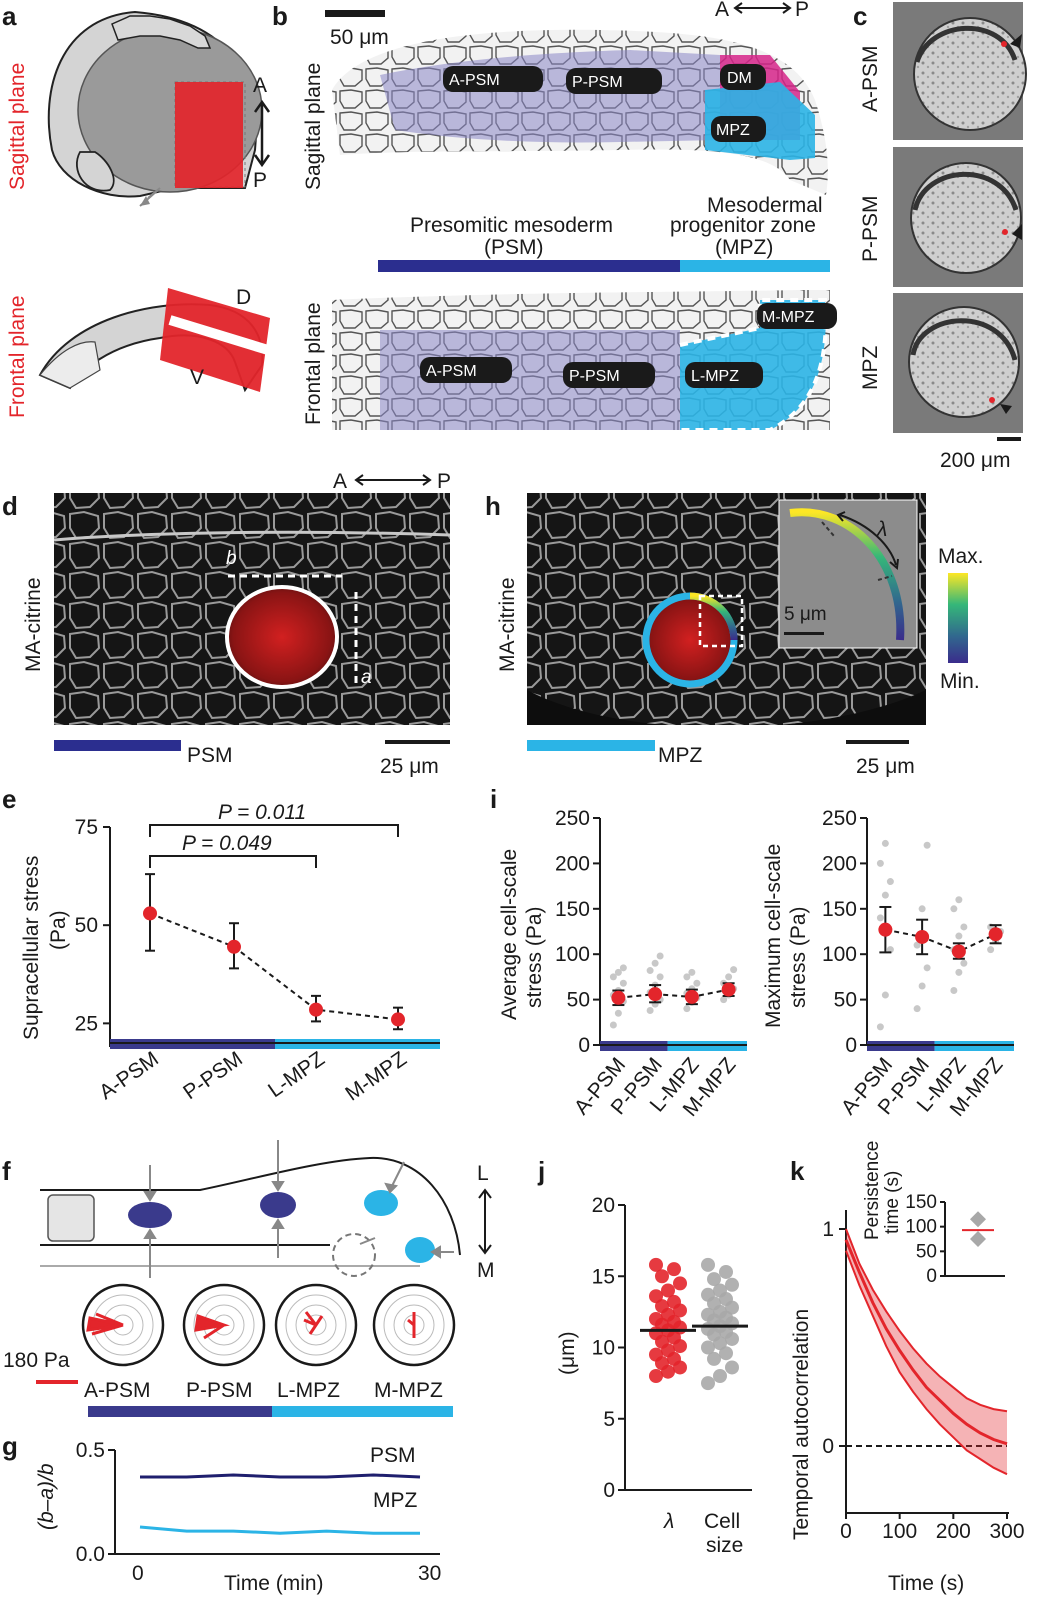 Image resolution: width=1044 pixels, height=1597 pixels. I want to click on k-lower, so click(926, 1363).